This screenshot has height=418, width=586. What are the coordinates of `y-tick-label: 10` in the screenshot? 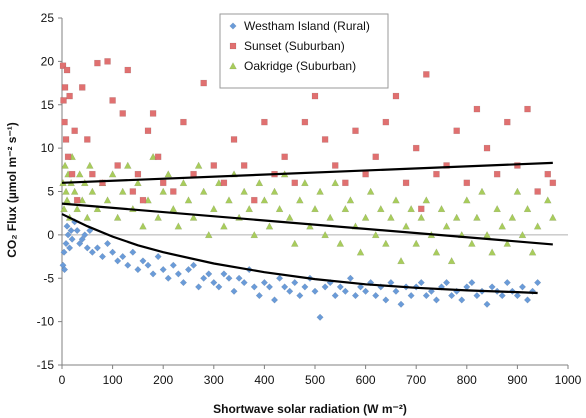 It's located at (48, 148).